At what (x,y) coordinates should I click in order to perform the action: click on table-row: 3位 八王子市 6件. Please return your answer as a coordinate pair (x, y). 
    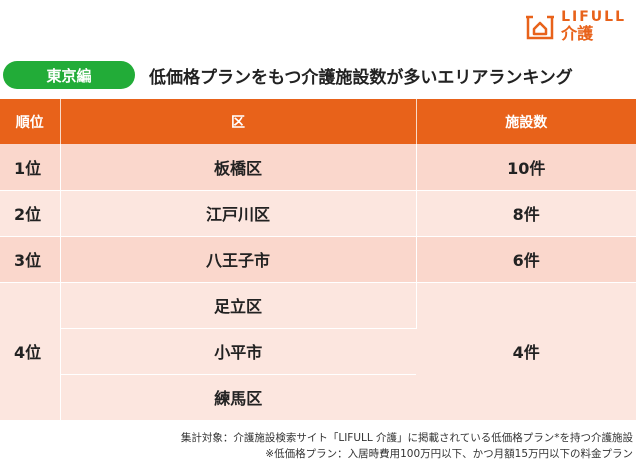
    Looking at the image, I should click on (318, 259).